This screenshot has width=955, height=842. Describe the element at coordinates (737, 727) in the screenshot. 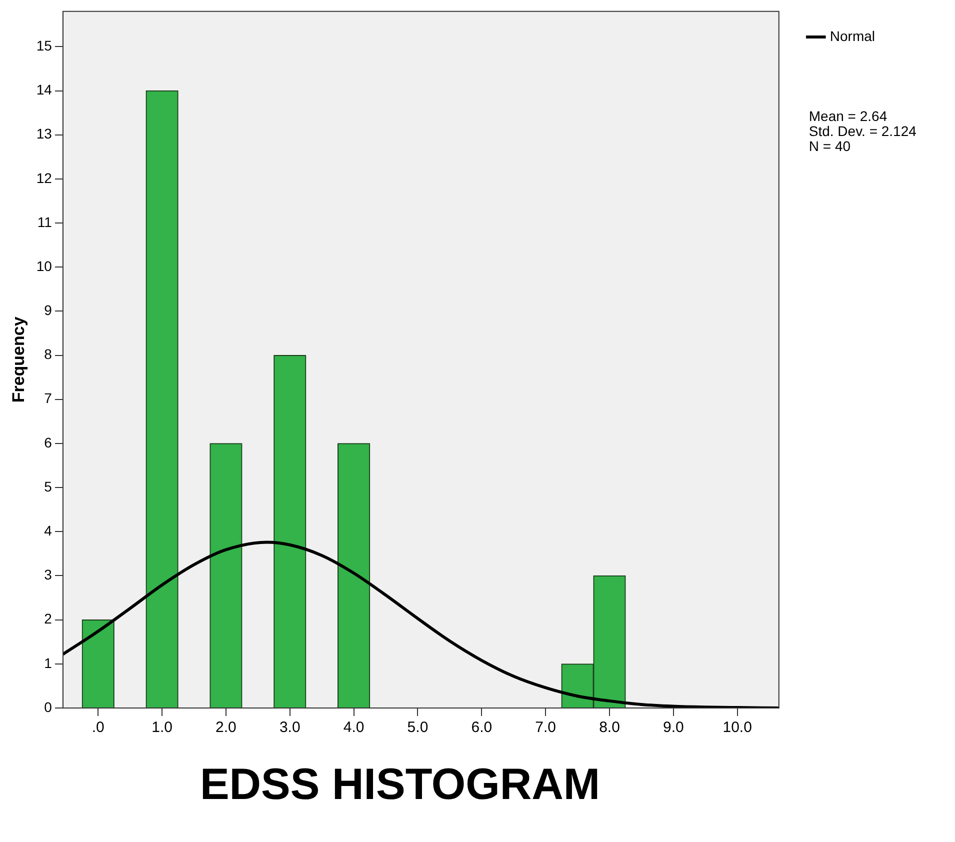

I see `x-tick-label: 10.0` at that location.